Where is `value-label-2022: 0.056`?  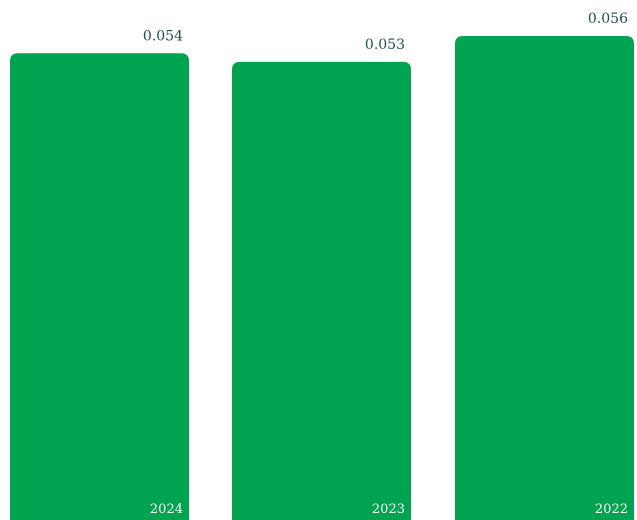
value-label-2022: 0.056 is located at coordinates (608, 19).